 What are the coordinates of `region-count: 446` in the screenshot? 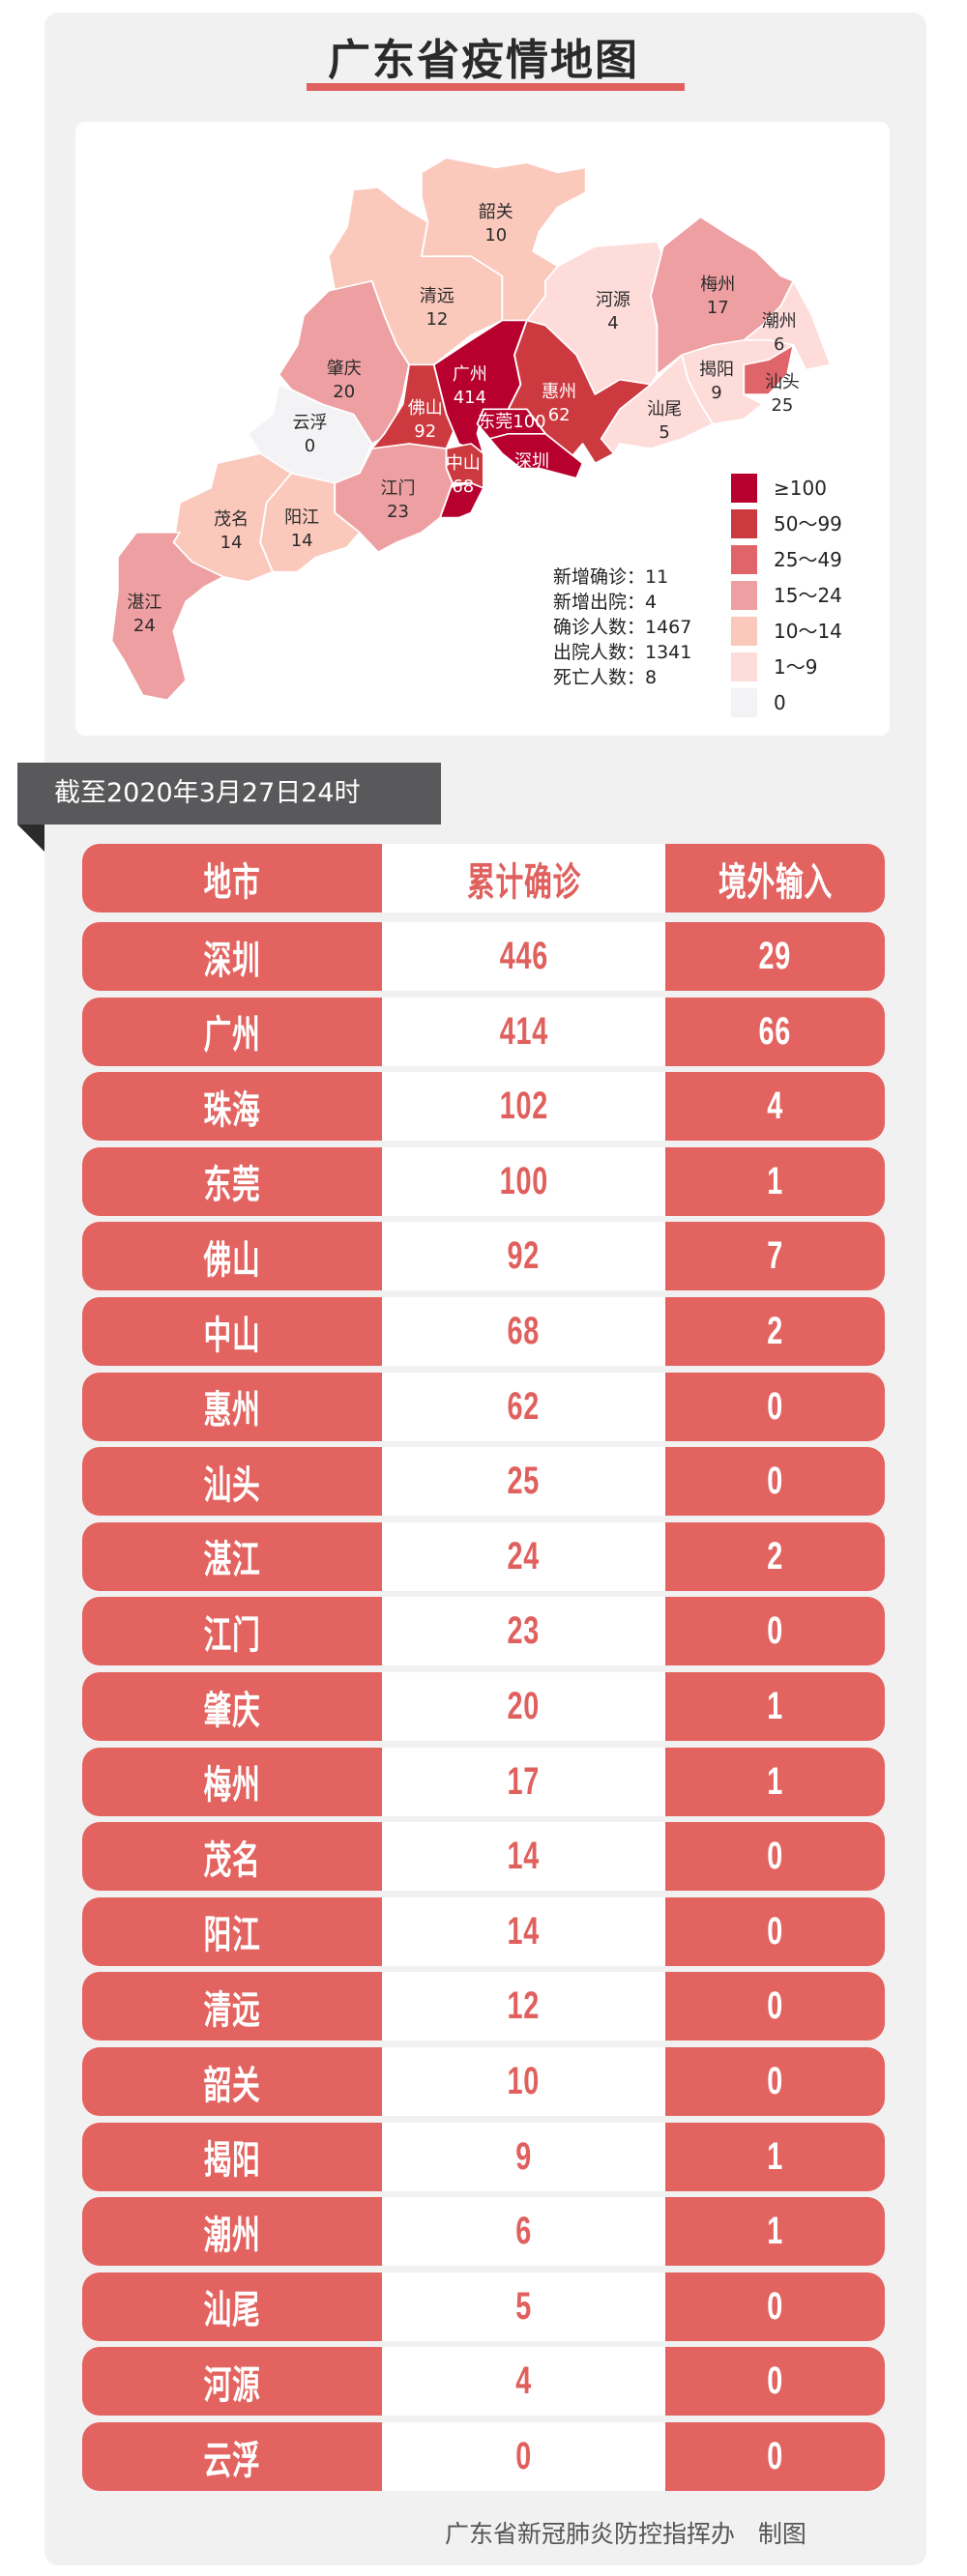 It's located at (531, 484).